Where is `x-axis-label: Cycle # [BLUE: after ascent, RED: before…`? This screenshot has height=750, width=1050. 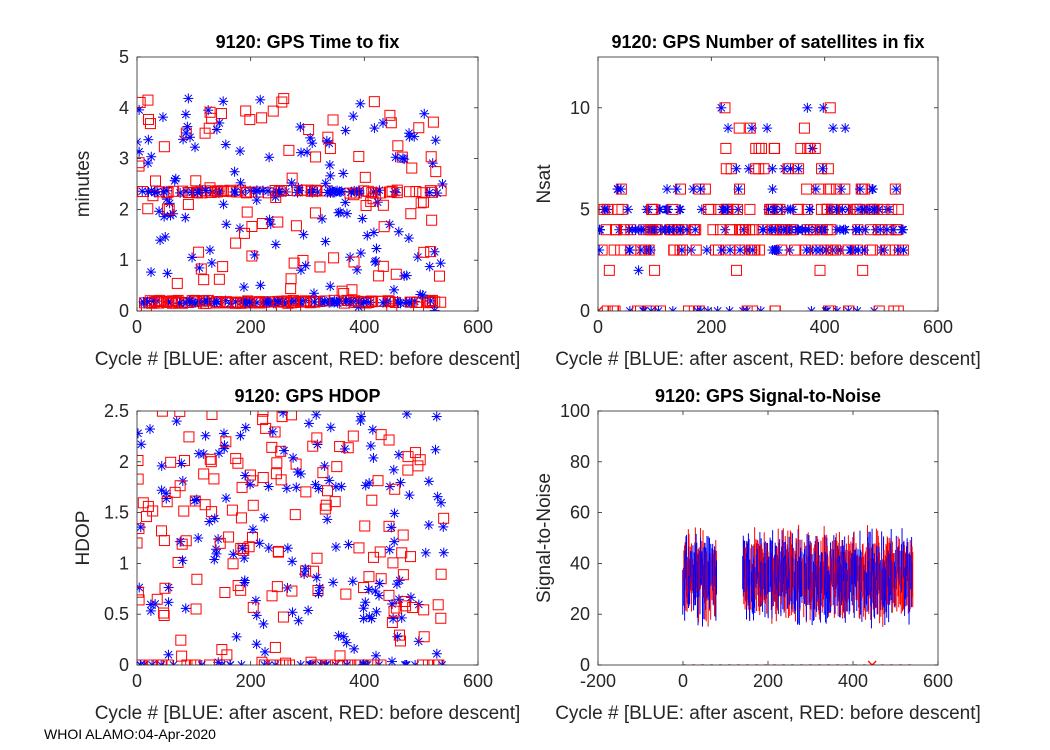
x-axis-label: Cycle # [BLUE: after ascent, RED: before… is located at coordinates (308, 359).